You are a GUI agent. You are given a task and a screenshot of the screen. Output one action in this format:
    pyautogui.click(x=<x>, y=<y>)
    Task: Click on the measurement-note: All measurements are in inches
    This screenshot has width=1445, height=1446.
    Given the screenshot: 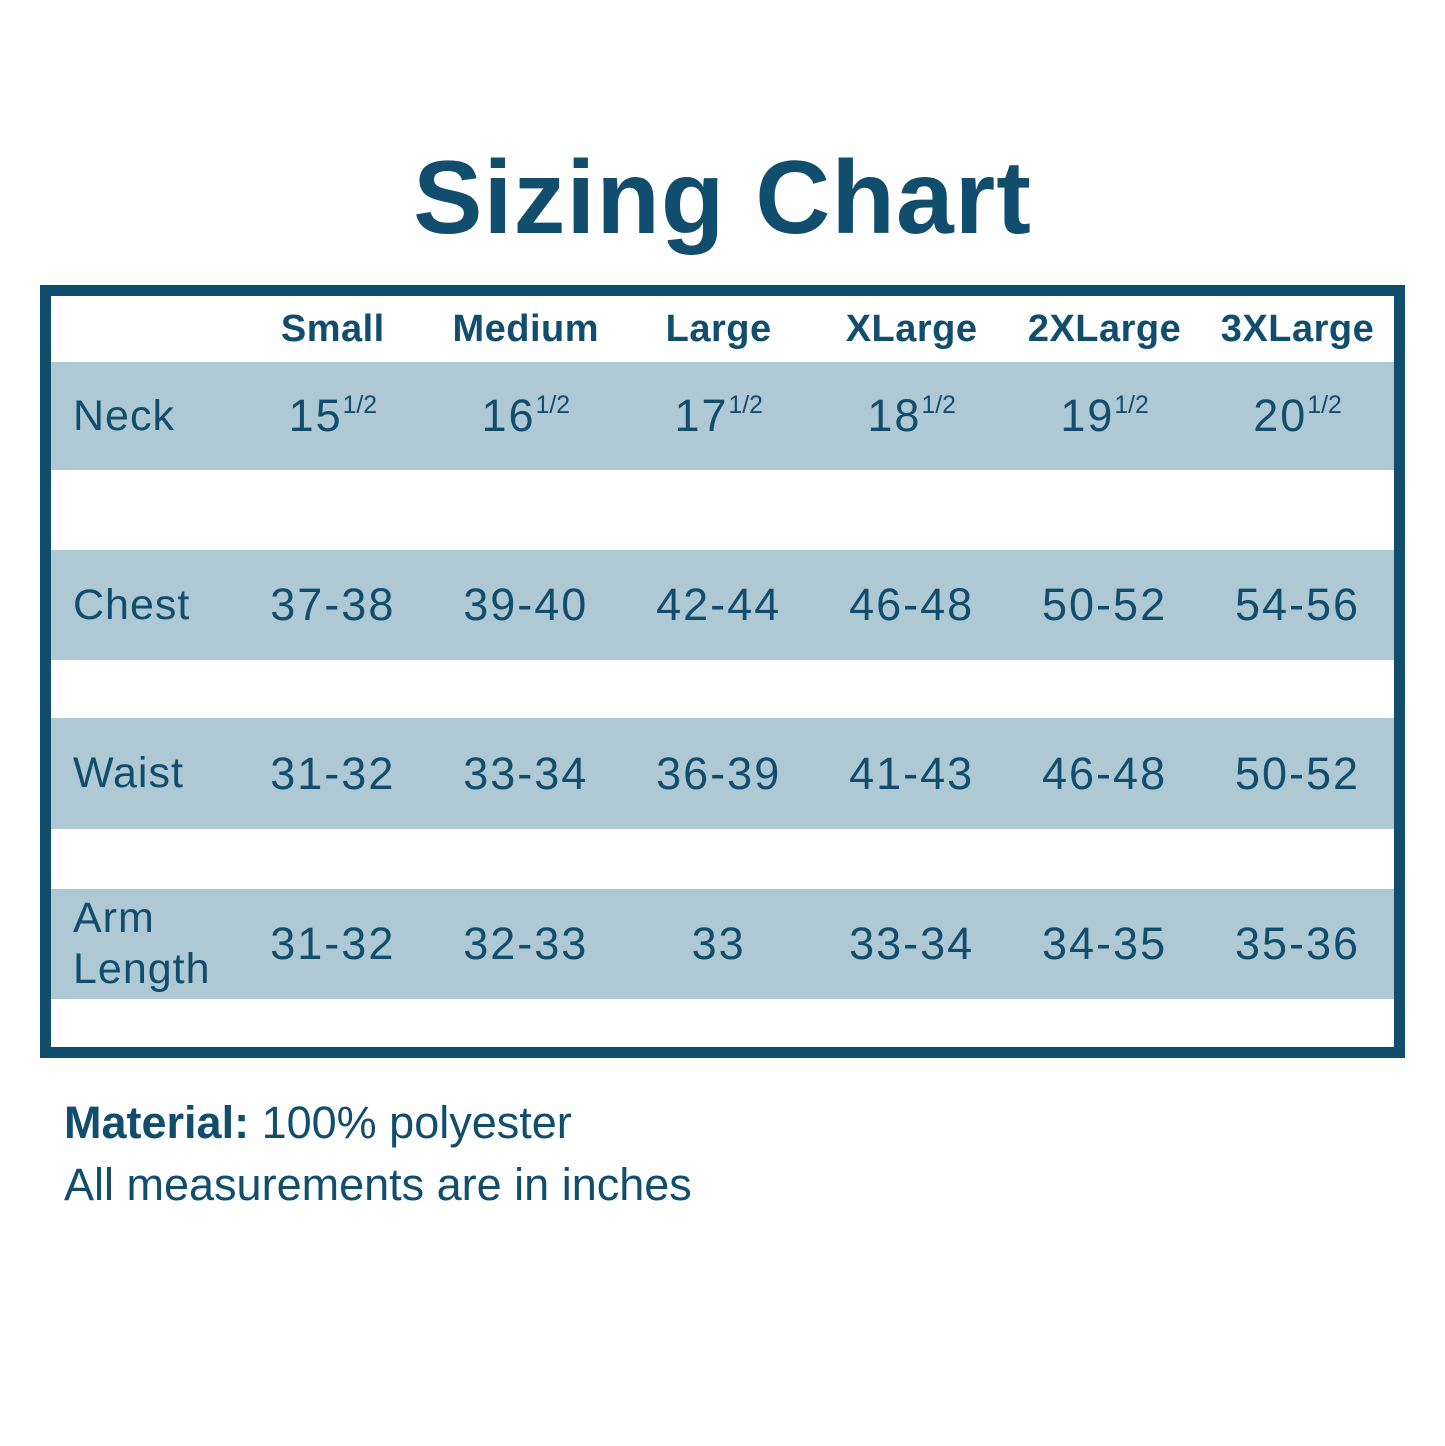 What is the action you would take?
    pyautogui.click(x=378, y=1185)
    